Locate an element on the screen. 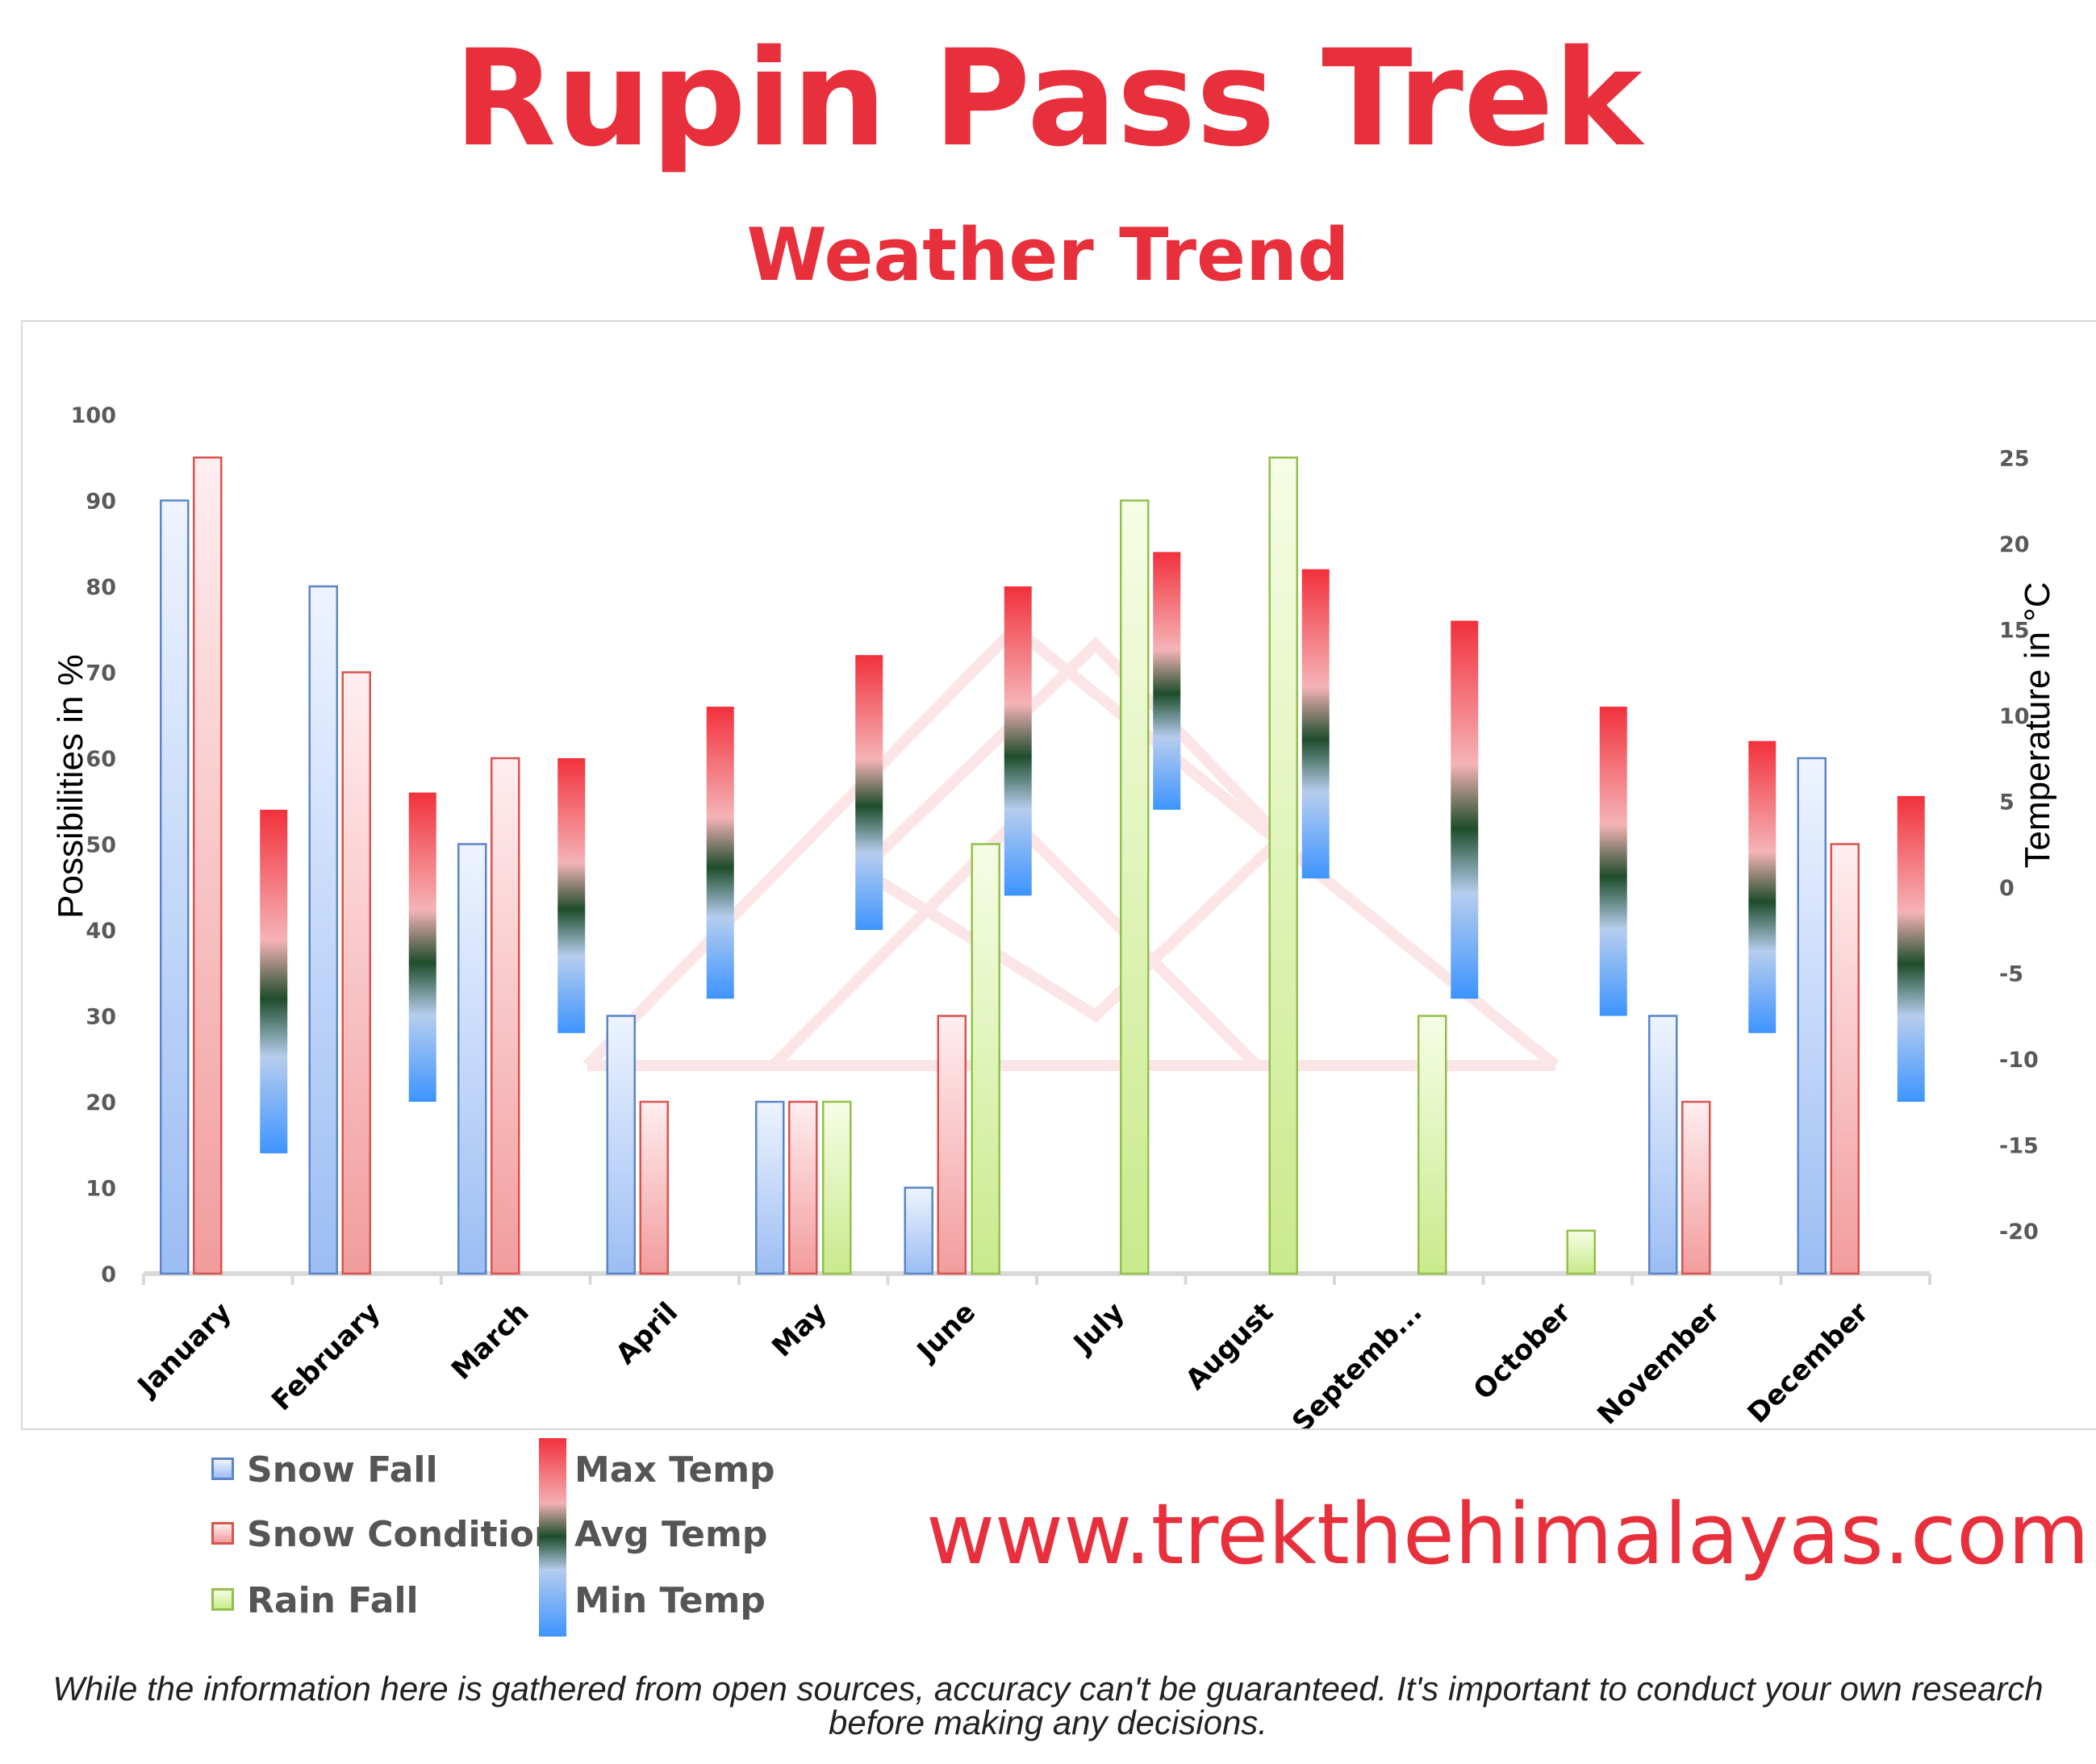 This screenshot has height=1764, width=2096. bar-snow-fall-june is located at coordinates (919, 1230).